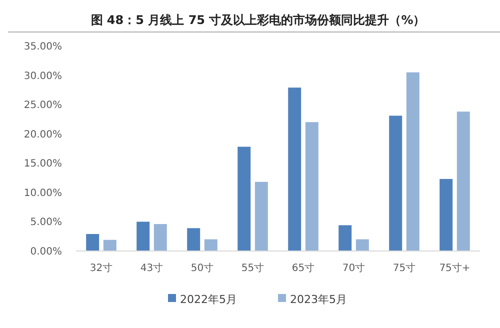 This screenshot has height=328, width=500. What do you see at coordinates (46, 252) in the screenshot?
I see `y-tick-label: 0.00%` at bounding box center [46, 252].